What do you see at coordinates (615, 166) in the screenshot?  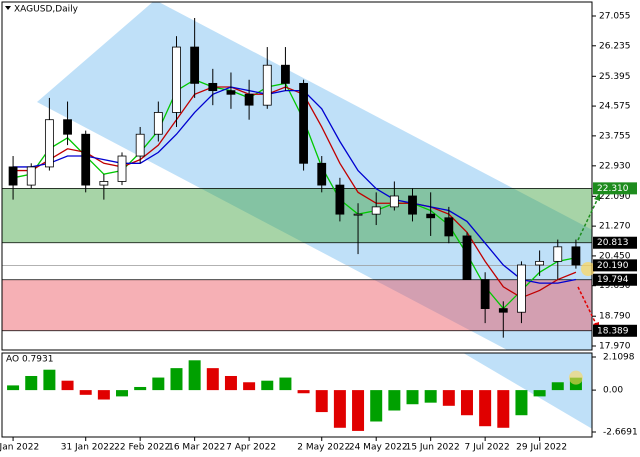 I see `y-tick-label: 22.930` at bounding box center [615, 166].